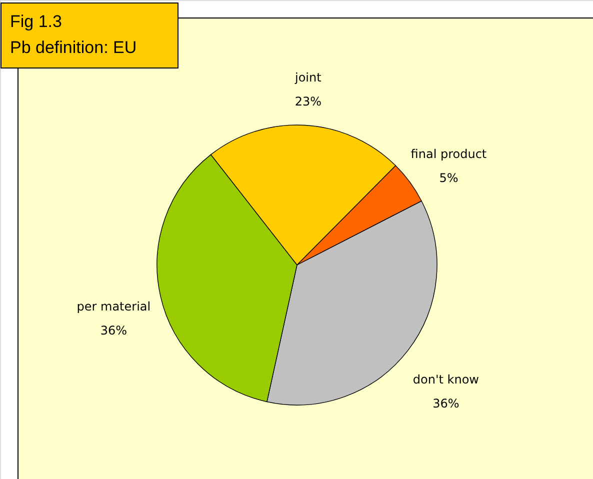 This screenshot has height=479, width=593. I want to click on slice-label: final product, so click(448, 153).